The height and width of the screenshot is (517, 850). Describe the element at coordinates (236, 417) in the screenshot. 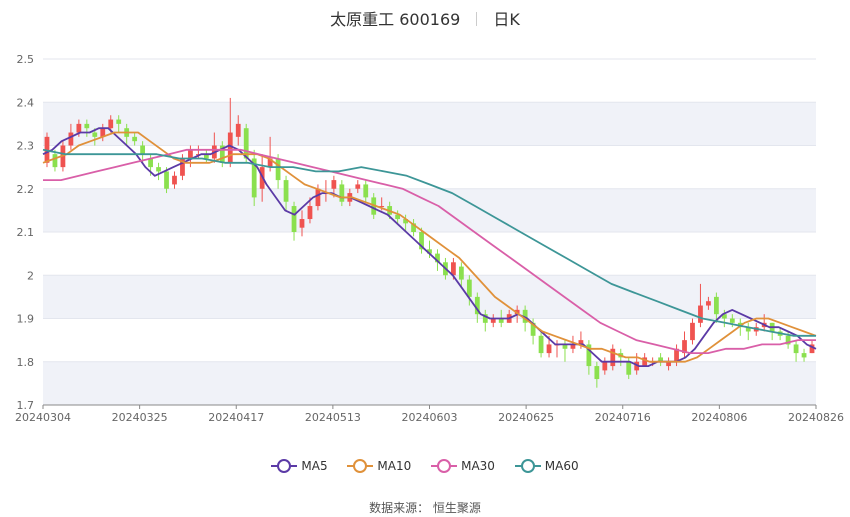

I see `x-tick-label: 20240417` at that location.